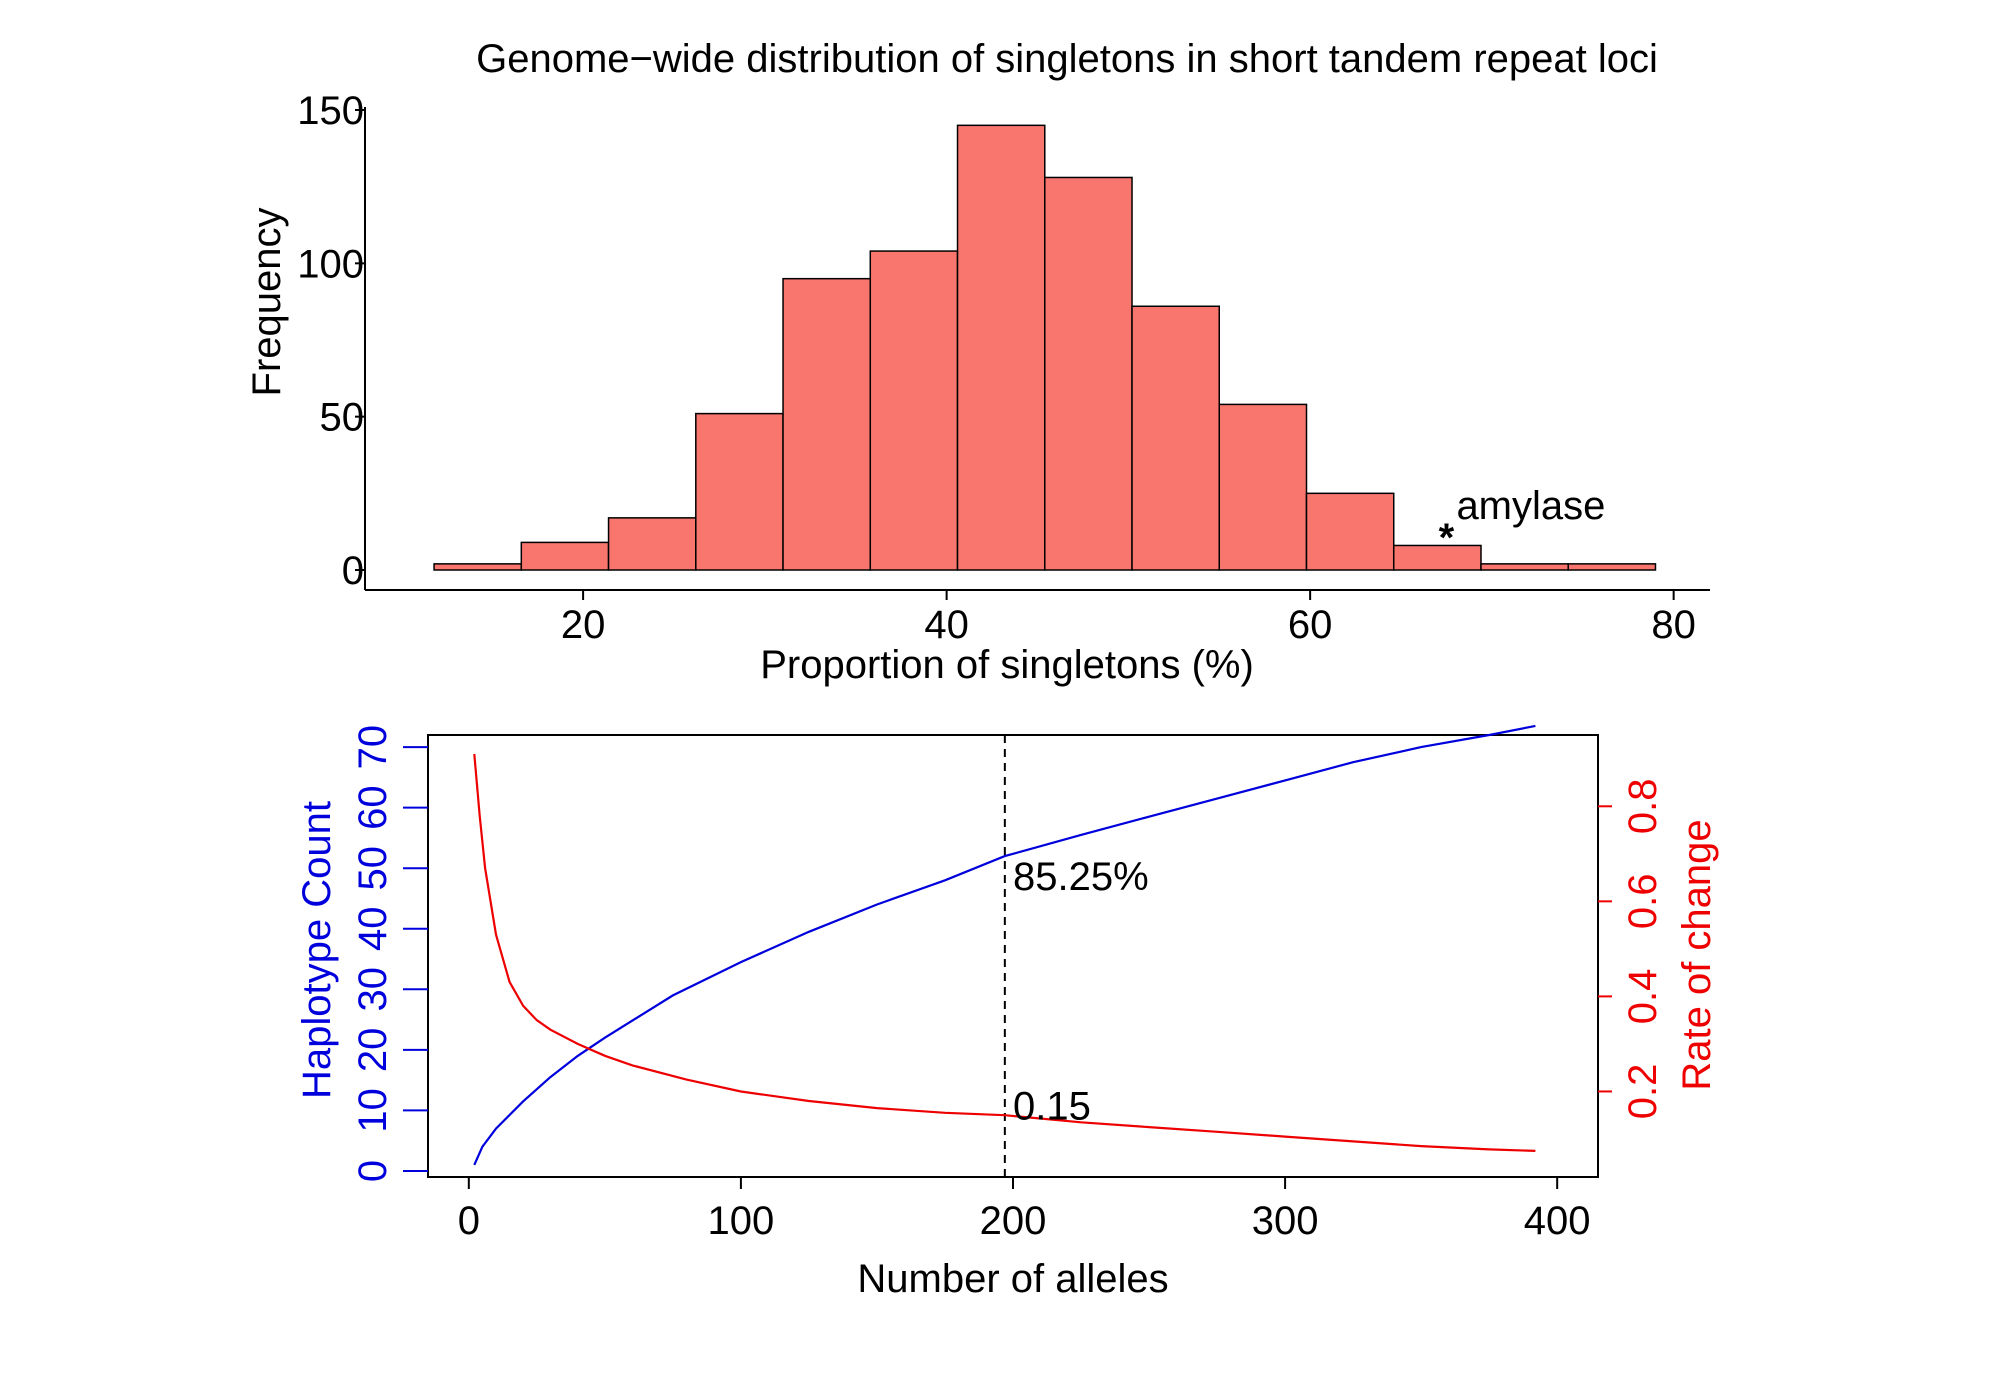 Image resolution: width=2000 pixels, height=1400 pixels. I want to click on line-x-tick-label: 0, so click(469, 1221).